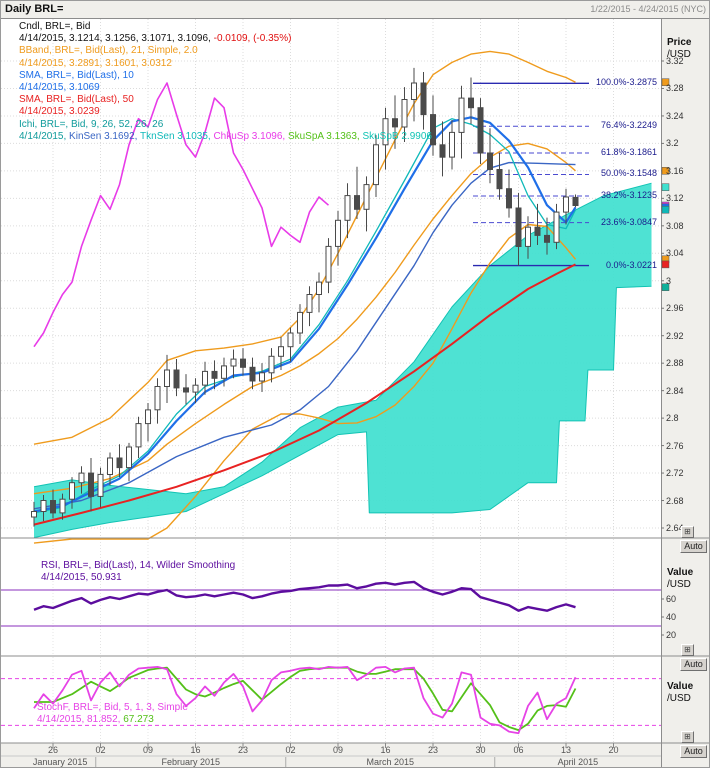 This screenshot has height=768, width=710. What do you see at coordinates (52, 750) in the screenshot?
I see `day-label: 26` at bounding box center [52, 750].